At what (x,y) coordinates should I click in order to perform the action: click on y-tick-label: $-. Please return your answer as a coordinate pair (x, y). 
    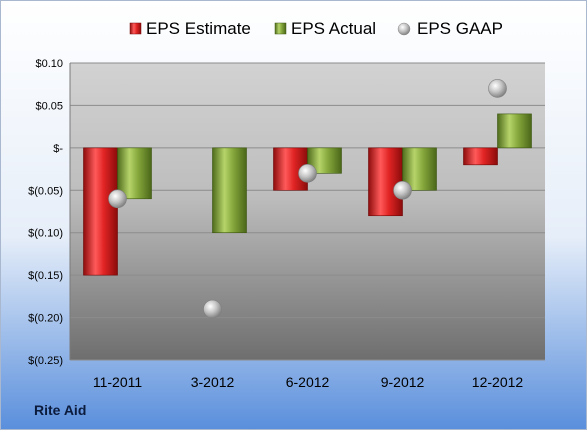
    Looking at the image, I should click on (58, 149).